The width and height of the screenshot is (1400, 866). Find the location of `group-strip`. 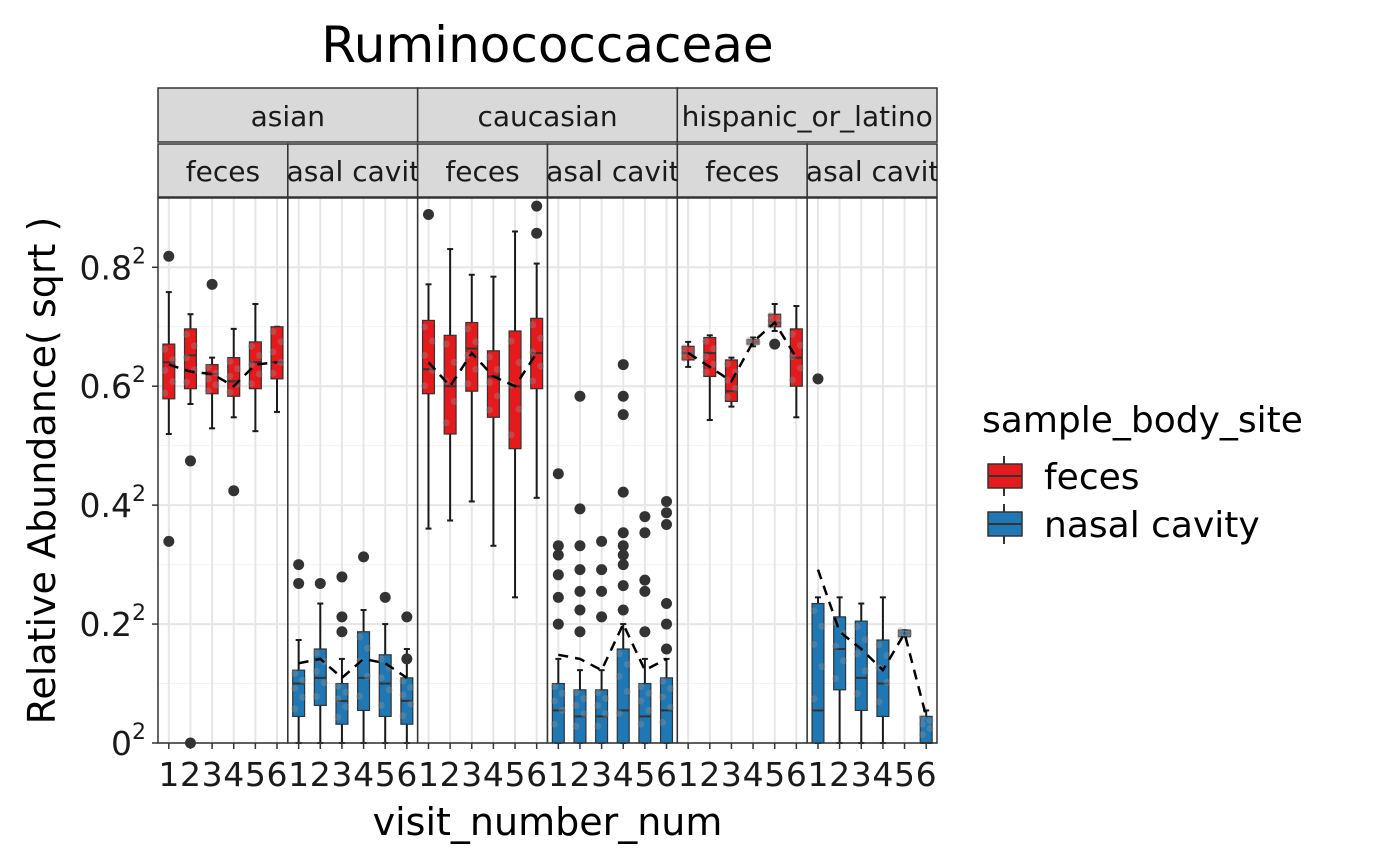

group-strip is located at coordinates (288, 115).